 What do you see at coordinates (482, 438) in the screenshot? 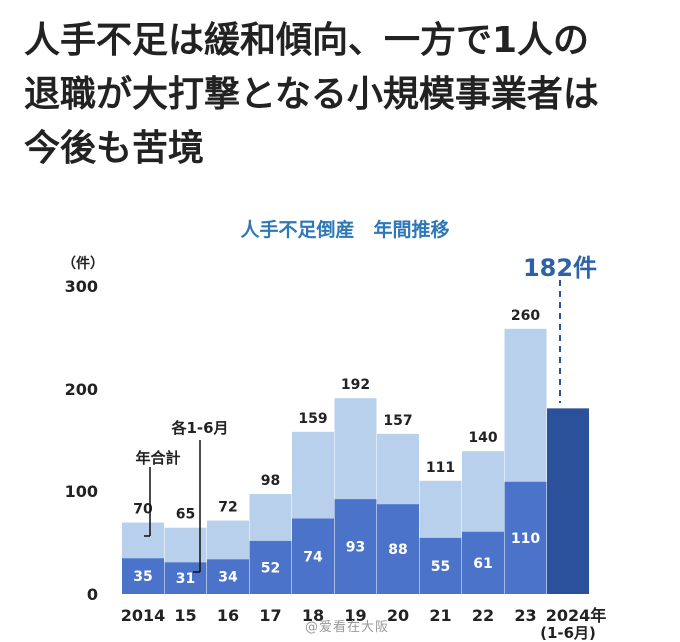
I see `data-label-annual: 140` at bounding box center [482, 438].